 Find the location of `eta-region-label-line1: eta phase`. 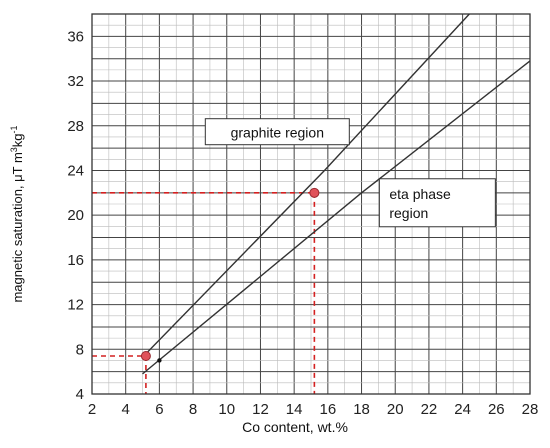

eta-region-label-line1: eta phase is located at coordinates (420, 194).